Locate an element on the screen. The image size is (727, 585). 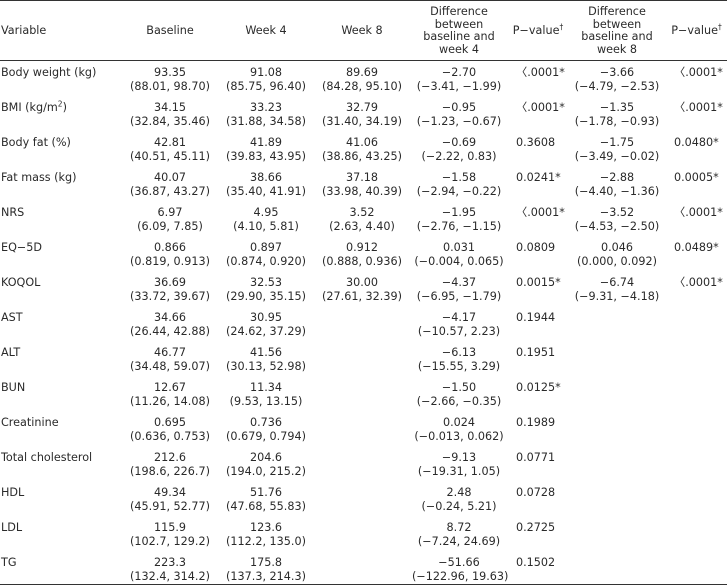
variable-name: ALT is located at coordinates (11, 352).